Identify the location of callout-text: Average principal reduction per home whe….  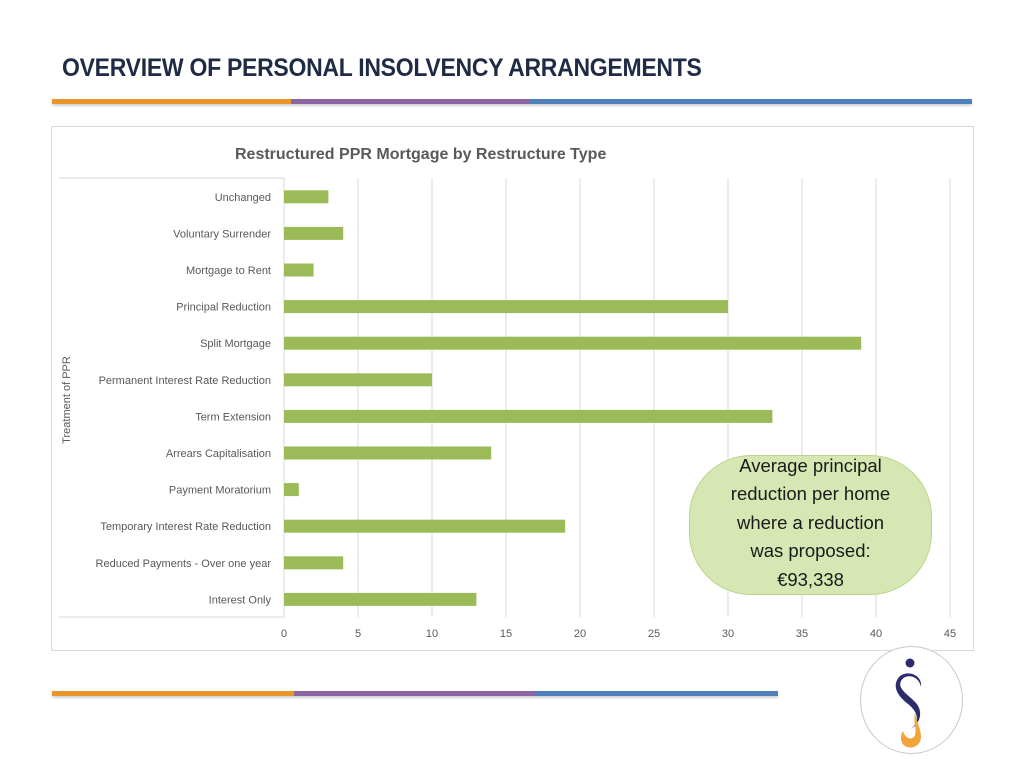
(811, 523).